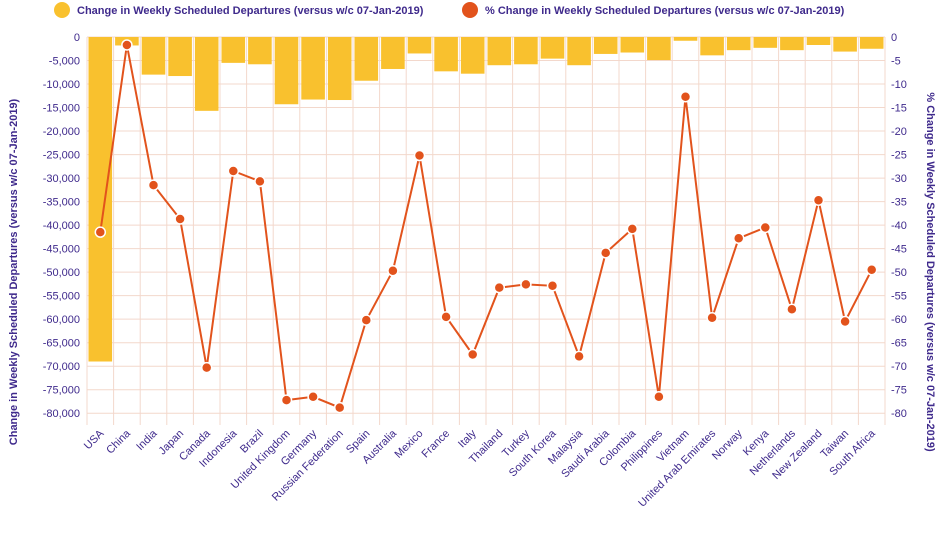 This screenshot has height=535, width=938. What do you see at coordinates (792, 309) in the screenshot?
I see `point-netherlands` at bounding box center [792, 309].